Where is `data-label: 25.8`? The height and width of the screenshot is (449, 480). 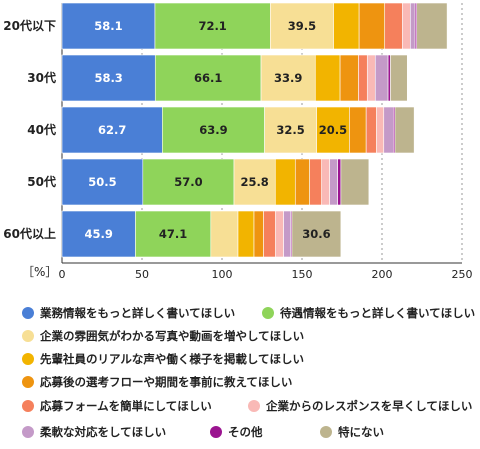
data-label: 25.8 is located at coordinates (254, 182).